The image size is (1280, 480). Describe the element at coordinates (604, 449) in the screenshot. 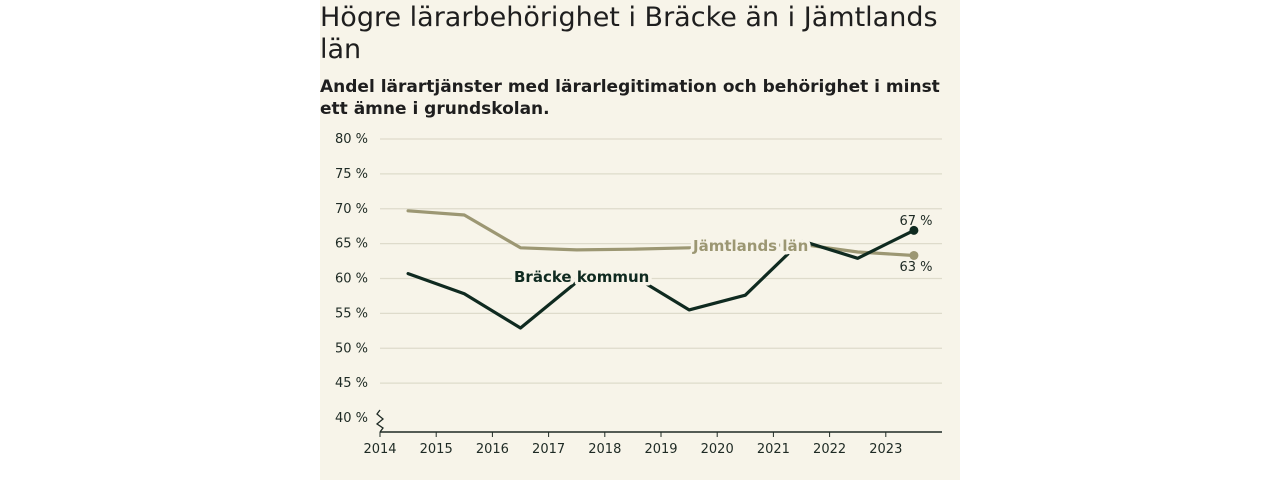

I see `x-tick-label: 2018` at that location.